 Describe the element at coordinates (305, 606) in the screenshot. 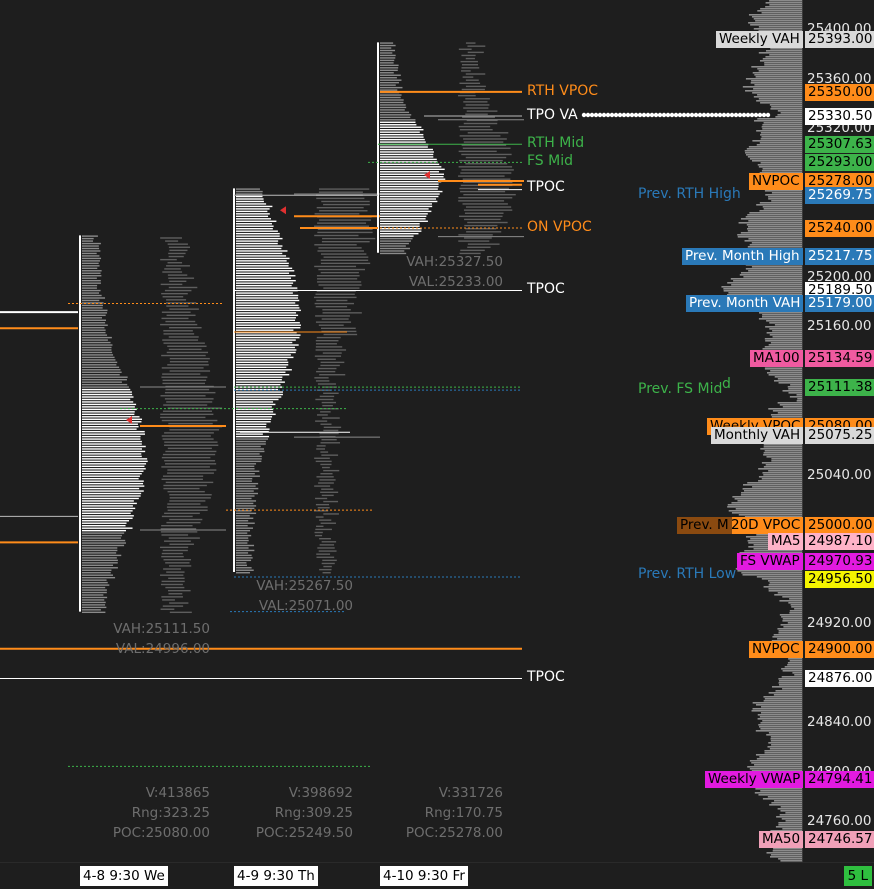

I see `session-2-val: VAL:25071.00` at that location.